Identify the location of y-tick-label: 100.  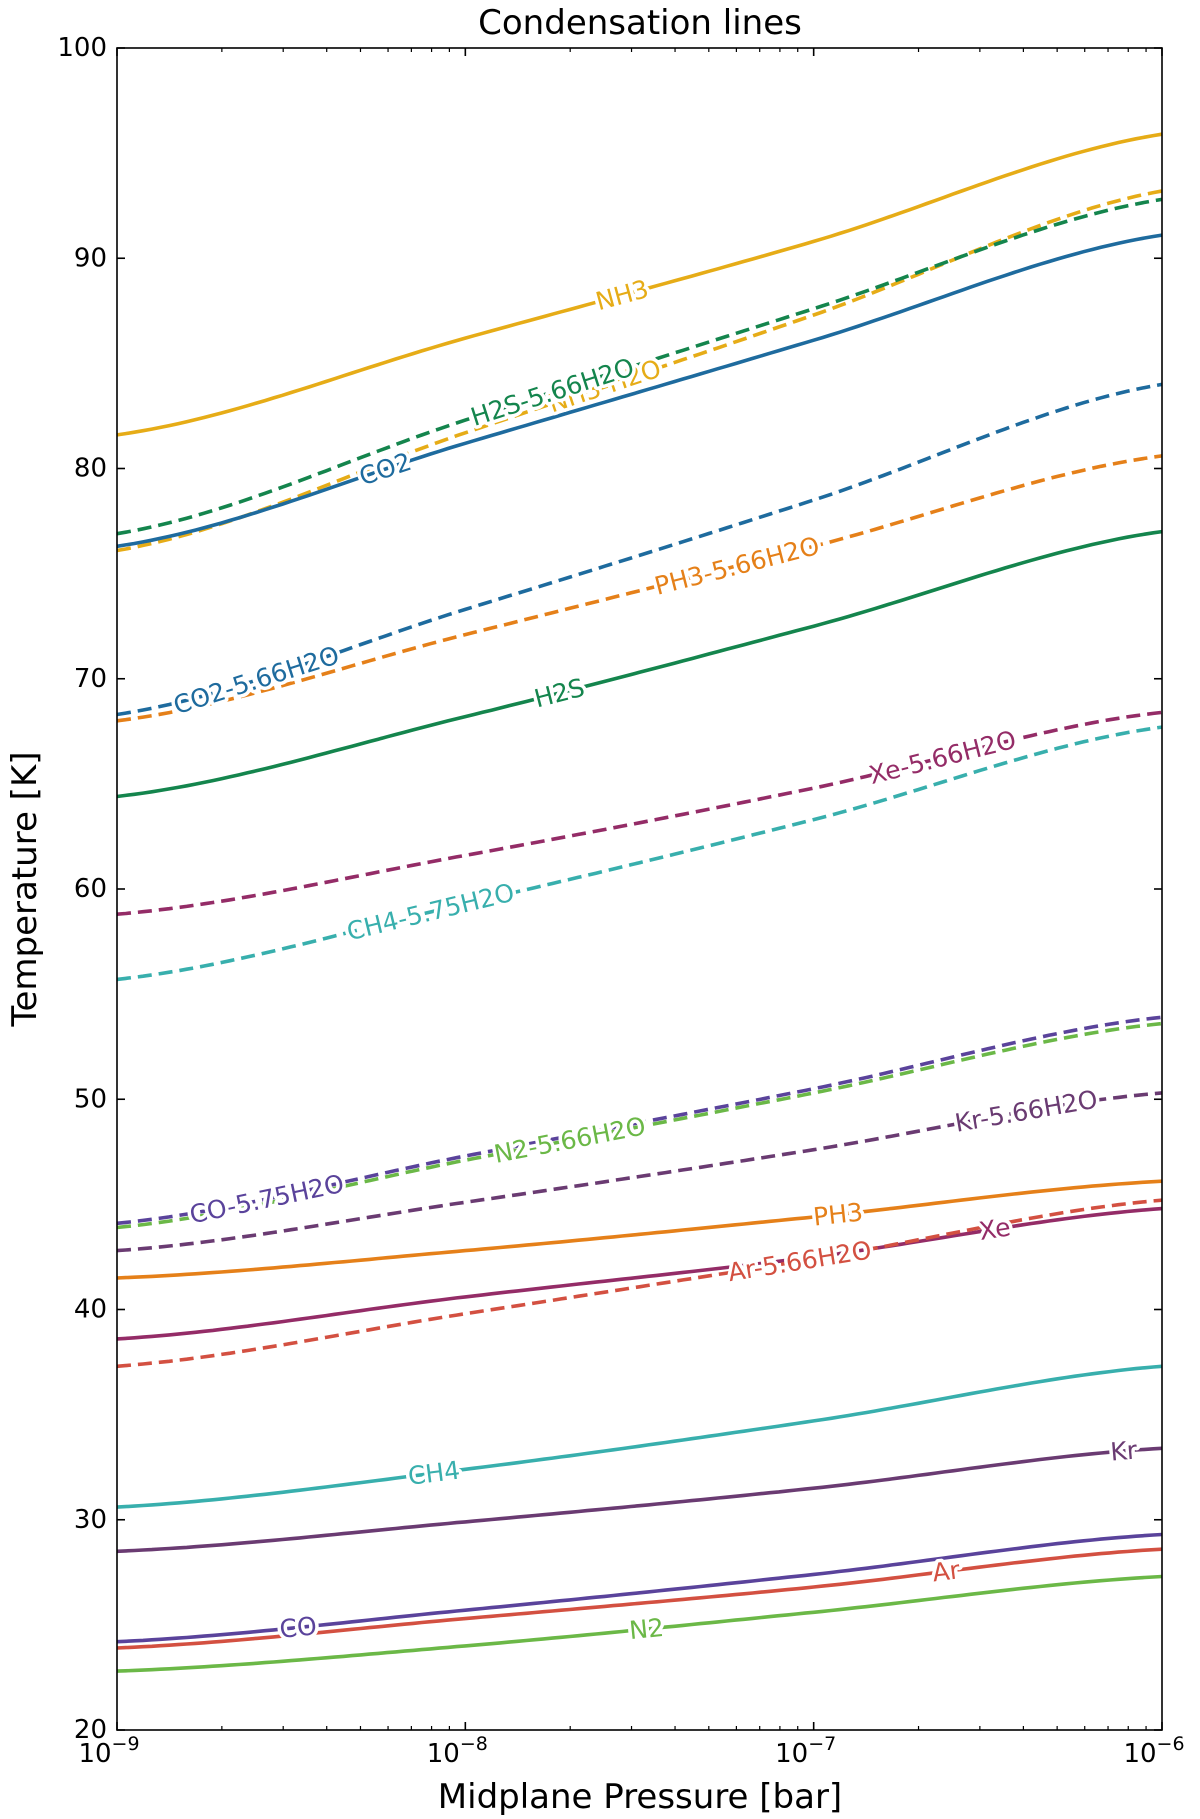
(82, 48).